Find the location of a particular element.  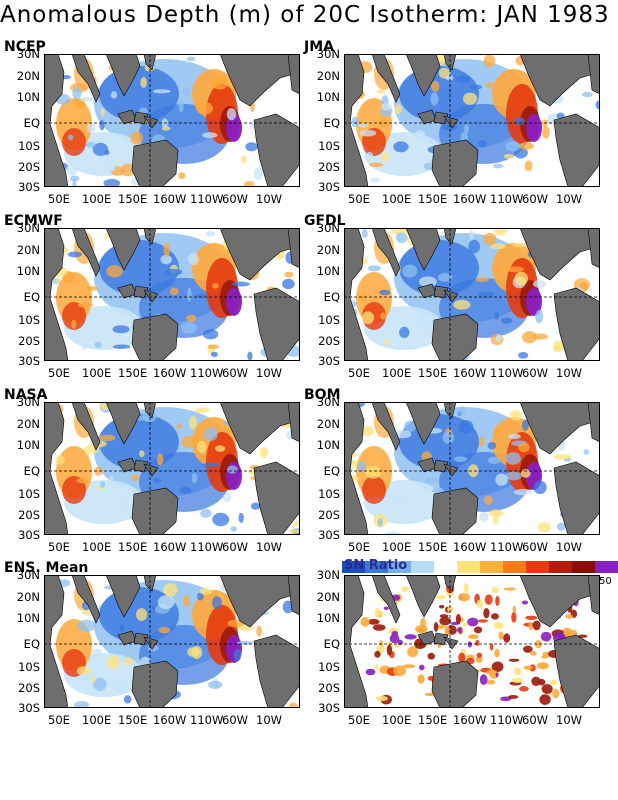

map-frame is located at coordinates (472, 468).